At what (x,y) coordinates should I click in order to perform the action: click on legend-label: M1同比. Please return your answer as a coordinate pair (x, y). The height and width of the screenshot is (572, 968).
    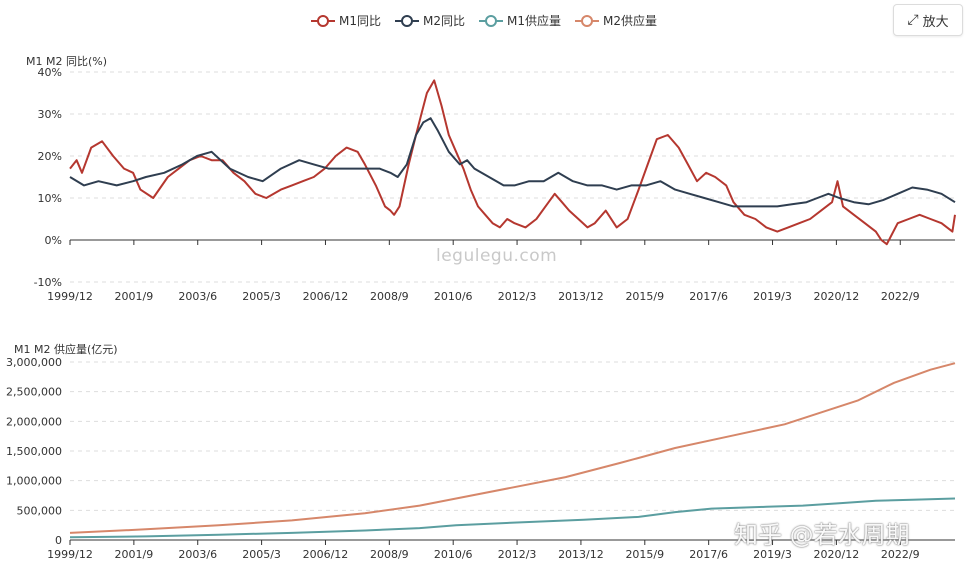
    Looking at the image, I should click on (360, 21).